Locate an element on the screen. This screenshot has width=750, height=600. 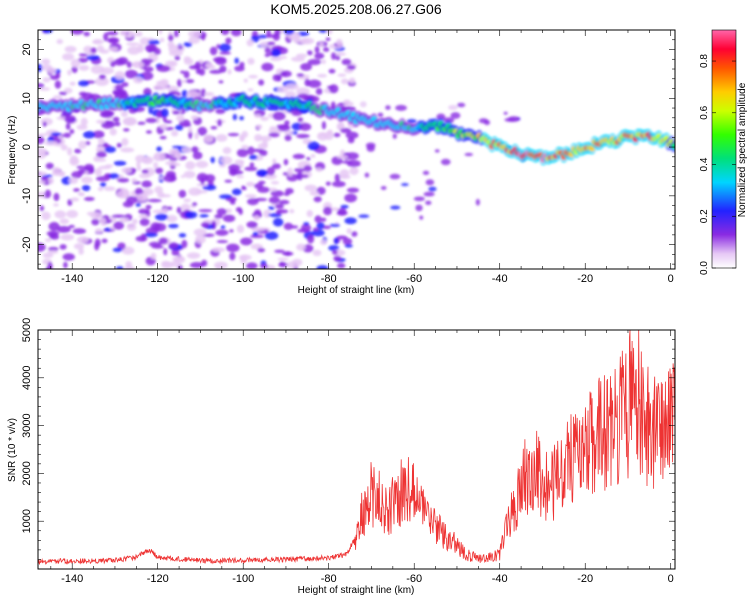
x-tick-label: -140 is located at coordinates (72, 279).